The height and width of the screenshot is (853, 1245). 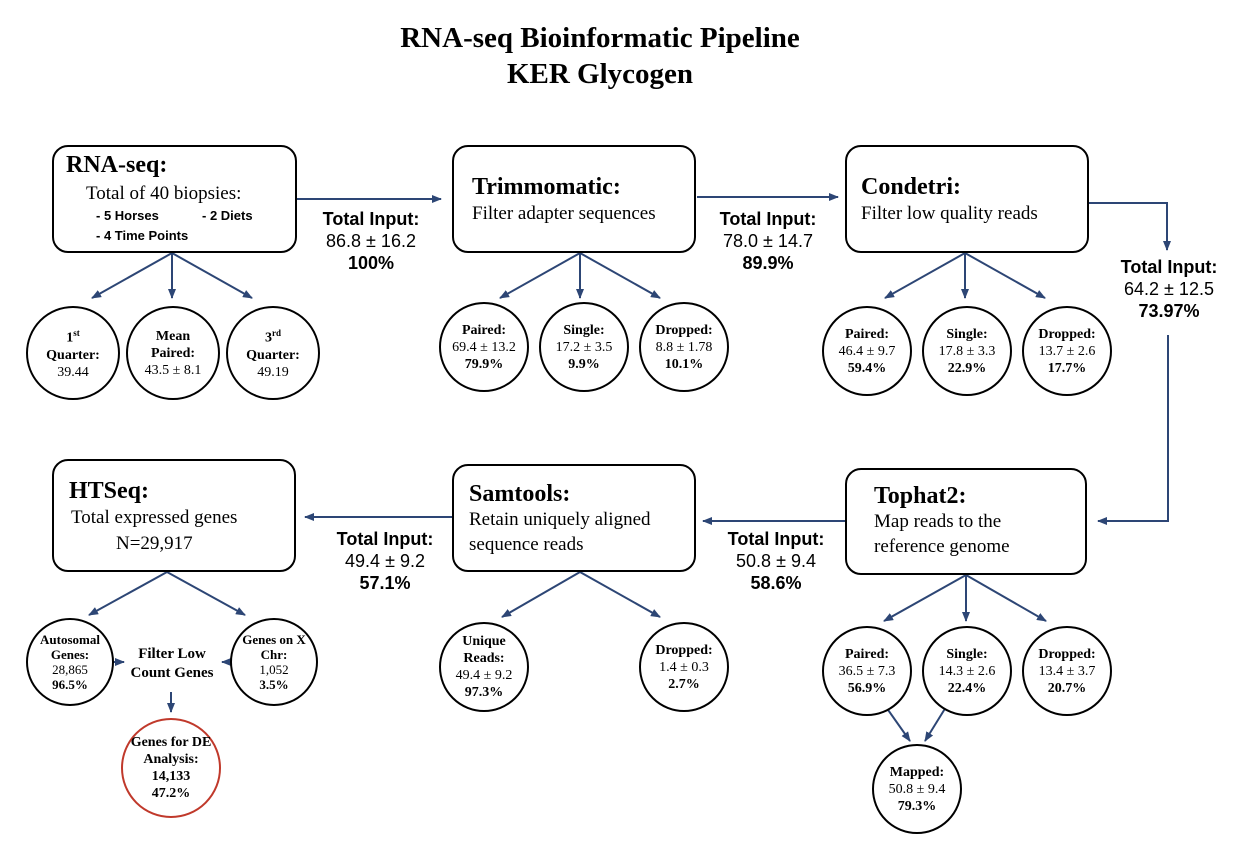 What do you see at coordinates (171, 768) in the screenshot?
I see `de-analysis-circle: Genes for DE Analysis: 14,133 47.2%` at bounding box center [171, 768].